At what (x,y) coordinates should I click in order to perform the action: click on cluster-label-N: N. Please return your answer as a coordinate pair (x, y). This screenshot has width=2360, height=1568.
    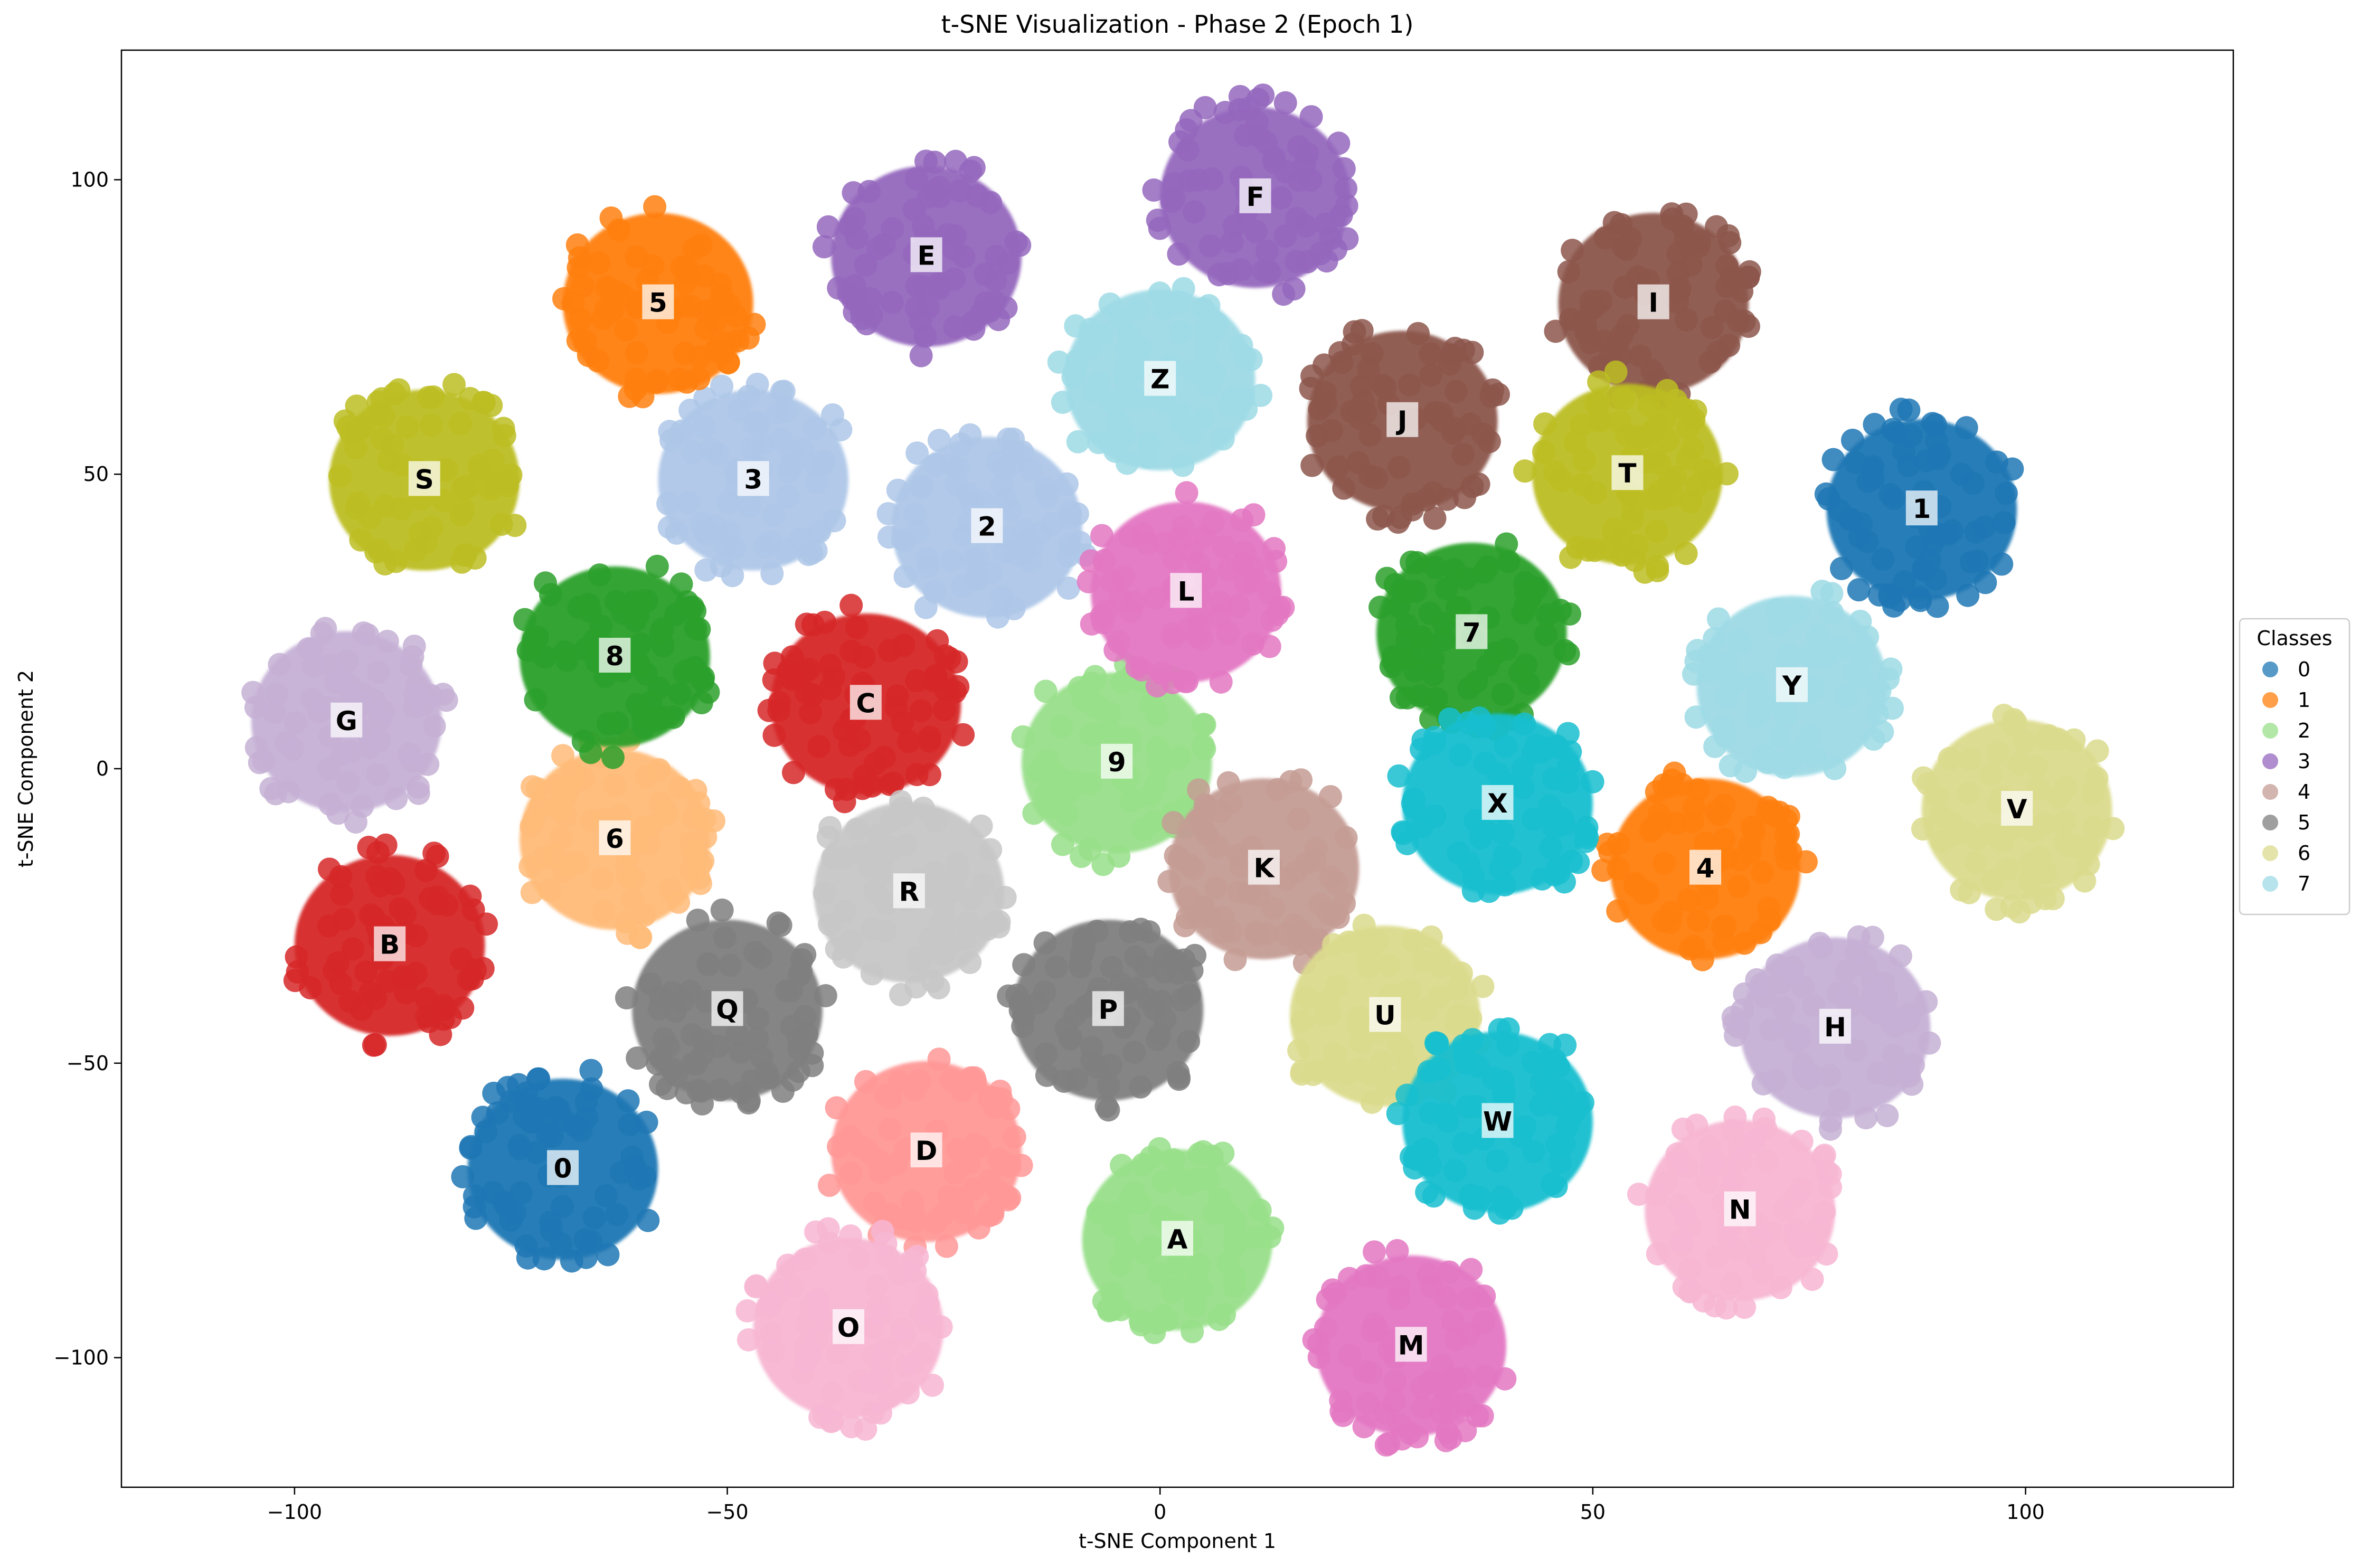
    Looking at the image, I should click on (1740, 1210).